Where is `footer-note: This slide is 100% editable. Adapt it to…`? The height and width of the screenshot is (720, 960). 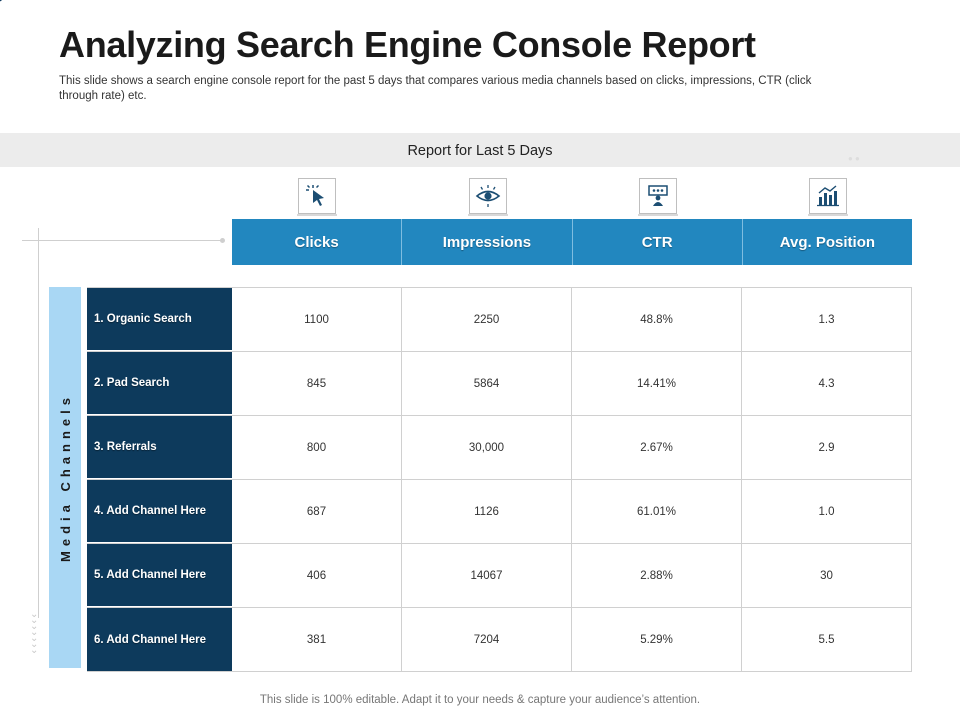 footer-note: This slide is 100% editable. Adapt it to… is located at coordinates (480, 700).